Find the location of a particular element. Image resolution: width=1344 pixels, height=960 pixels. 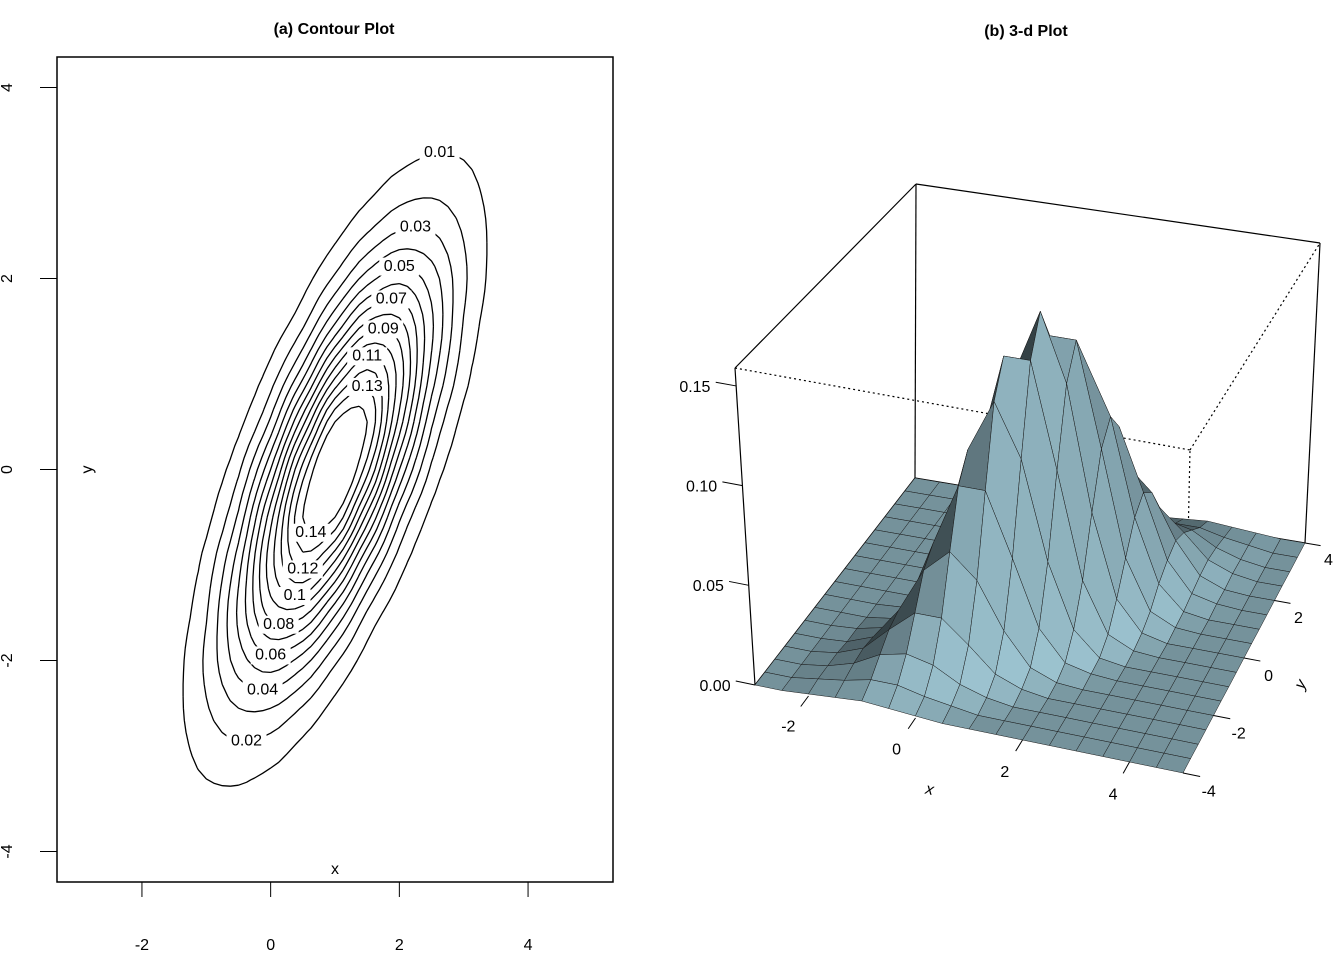

contour-label: 0.08 is located at coordinates (278, 624).